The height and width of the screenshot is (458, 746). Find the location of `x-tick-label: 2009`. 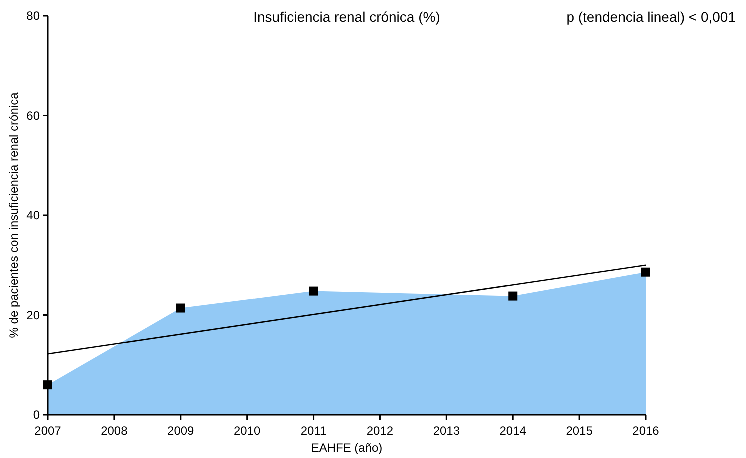

x-tick-label: 2009 is located at coordinates (181, 431).